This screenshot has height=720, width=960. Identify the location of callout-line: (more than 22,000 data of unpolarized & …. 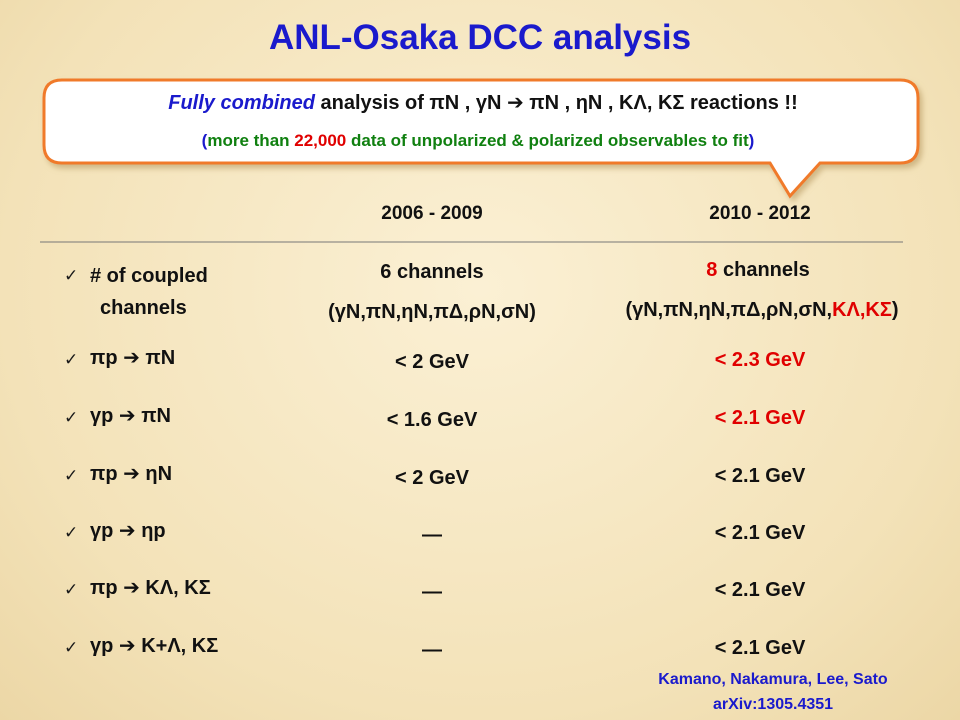
(478, 140).